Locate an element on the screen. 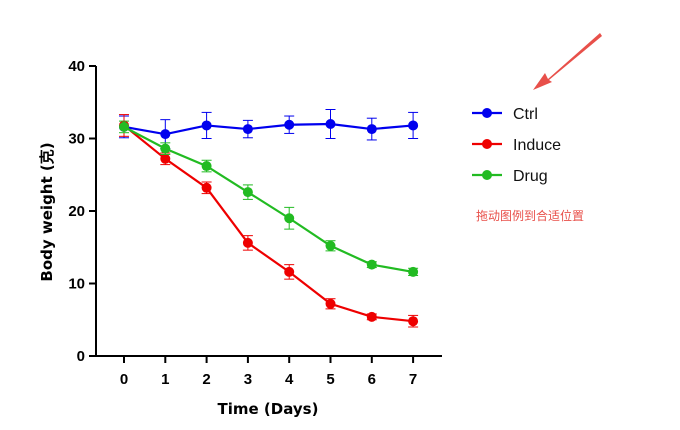 This screenshot has height=430, width=680. legend-item-ctrl: Ctrl is located at coordinates (505, 114).